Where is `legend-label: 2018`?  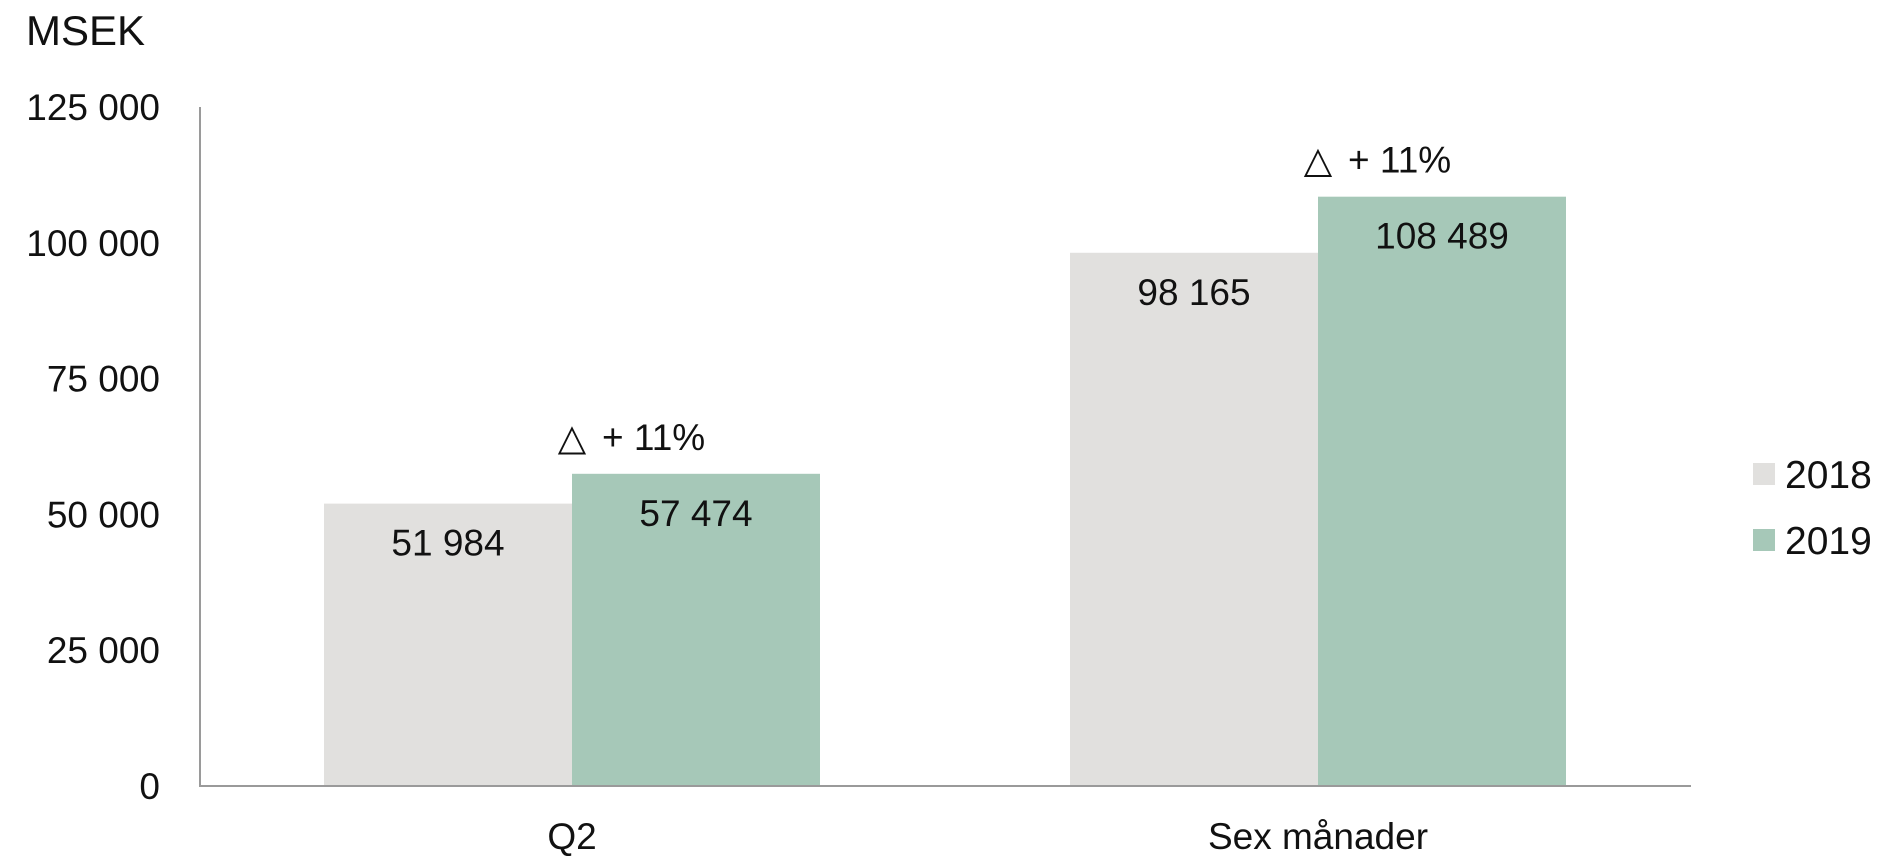 legend-label: 2018 is located at coordinates (1828, 475).